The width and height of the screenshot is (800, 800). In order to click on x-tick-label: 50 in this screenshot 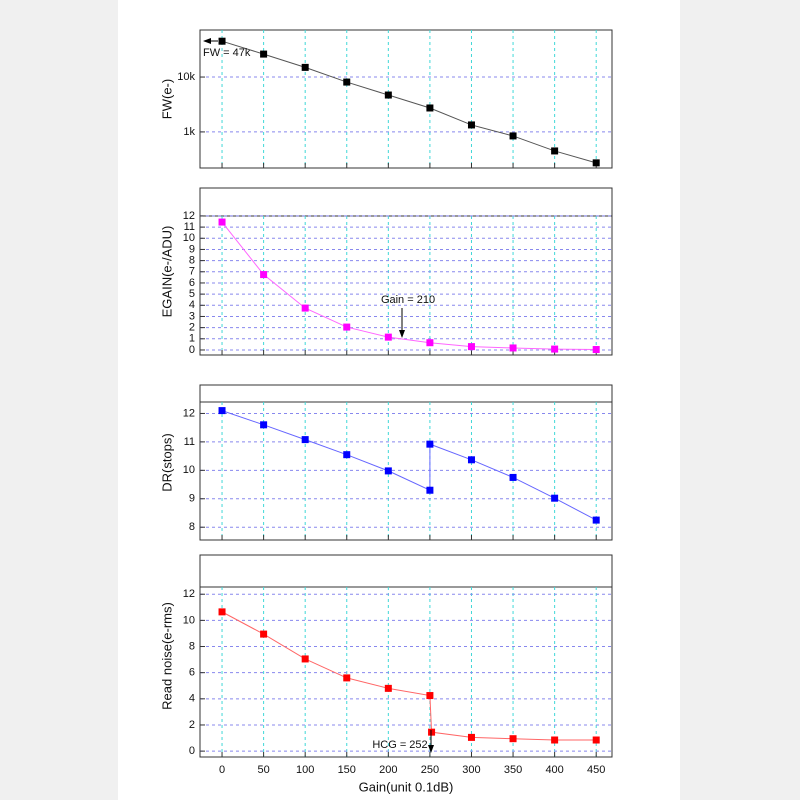, I will do `click(263, 770)`.